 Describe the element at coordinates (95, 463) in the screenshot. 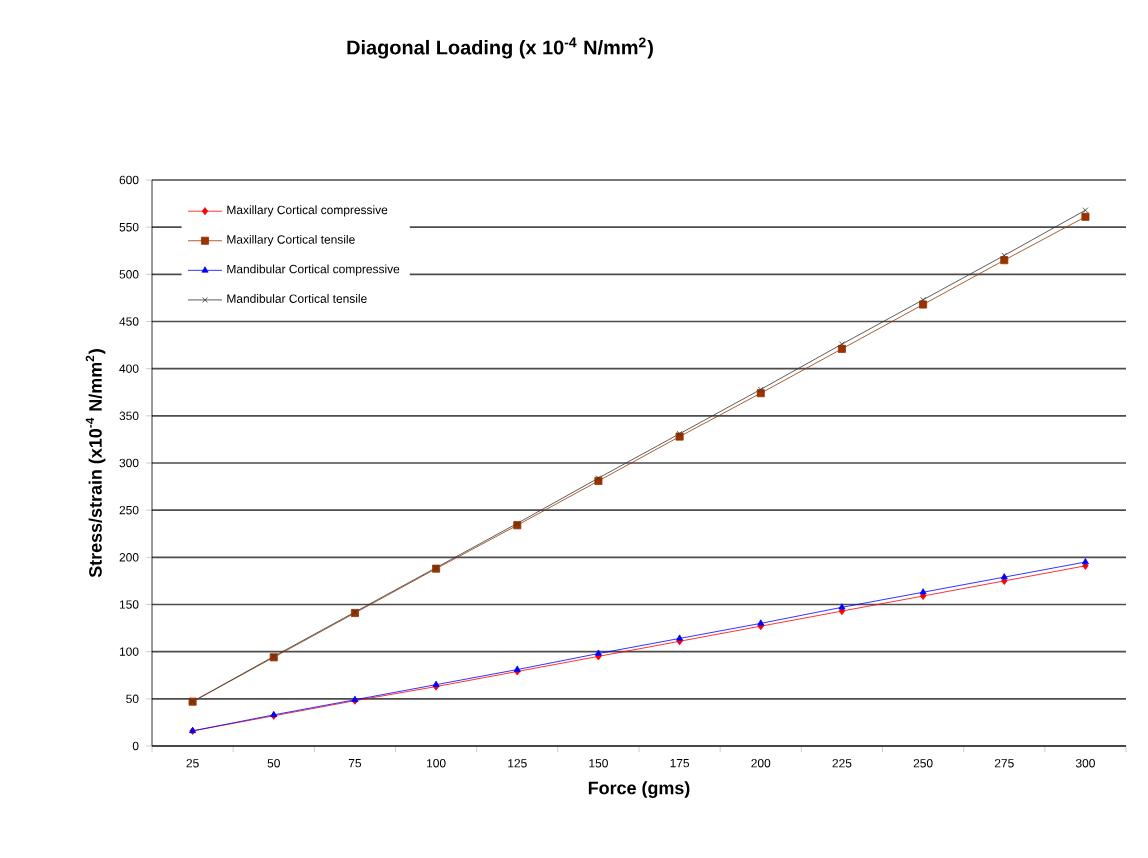

I see `y-axis-title: Stress/strain (x10$^{-4}$ N/mm$^{2}$)` at that location.